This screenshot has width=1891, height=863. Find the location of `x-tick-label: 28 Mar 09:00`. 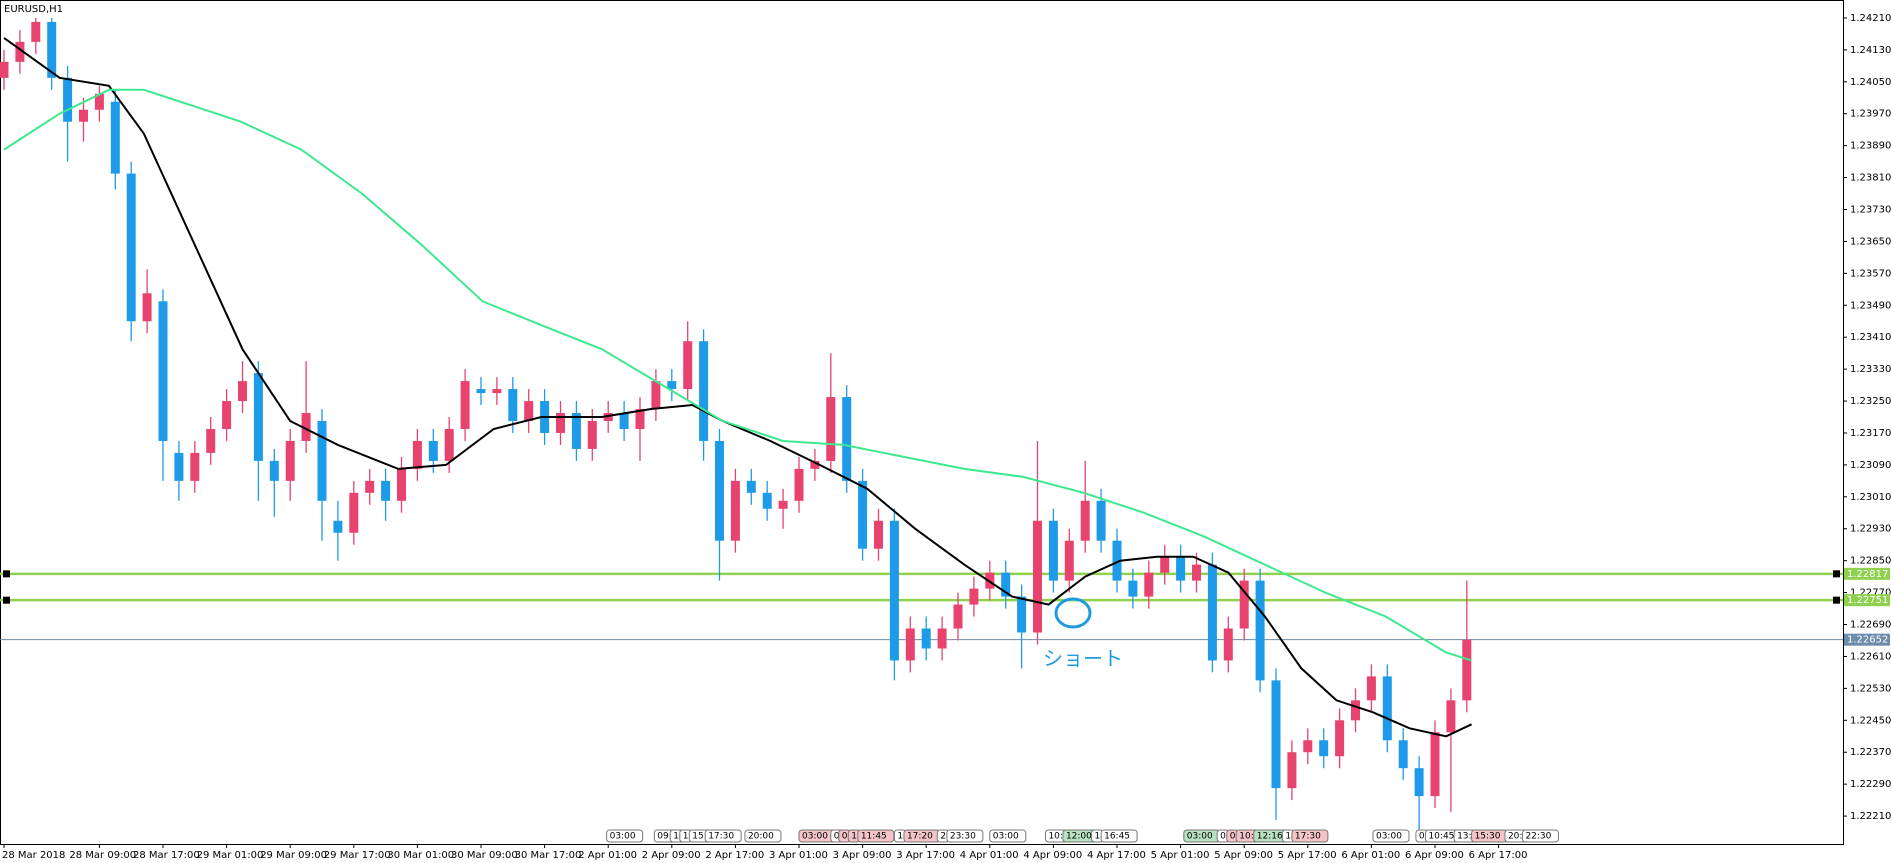

x-tick-label: 28 Mar 09:00 is located at coordinates (102, 855).